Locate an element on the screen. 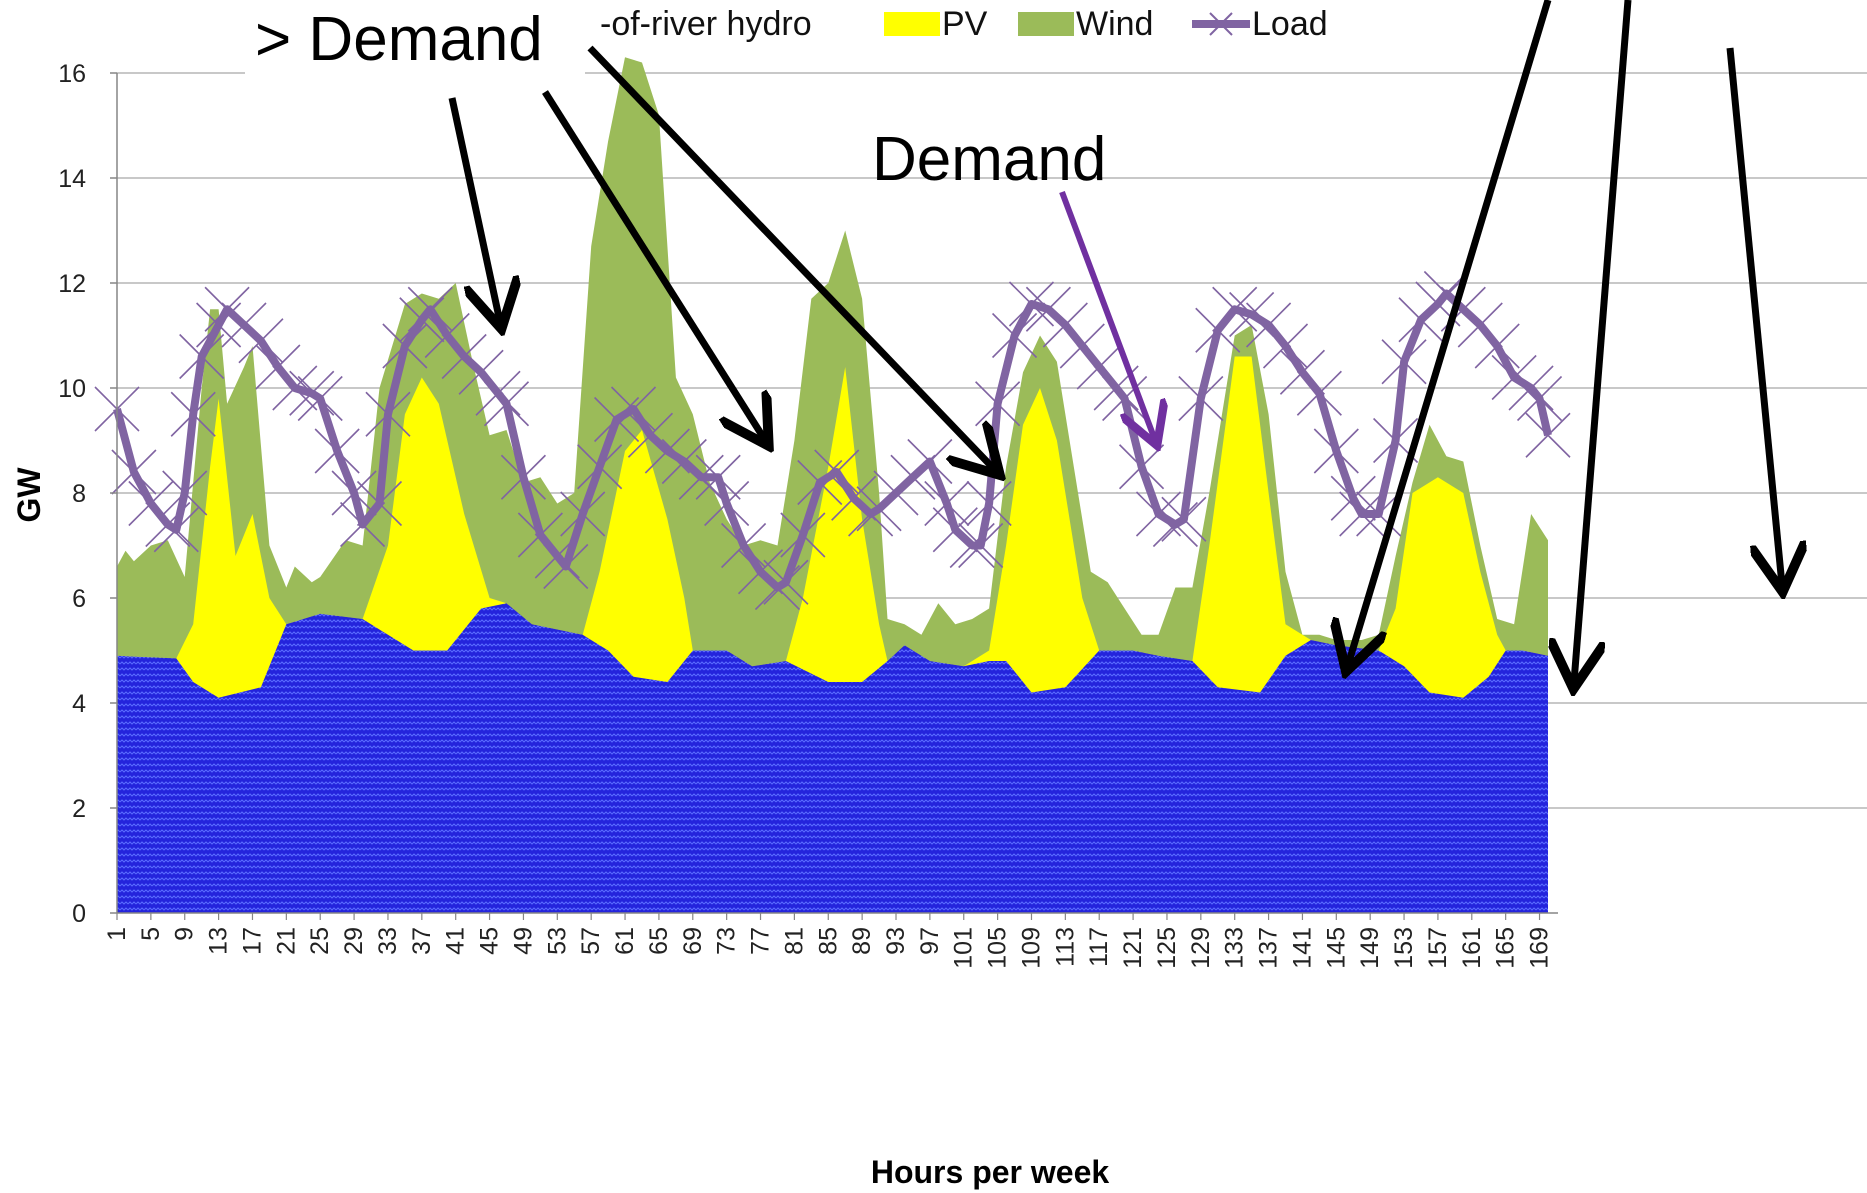 This screenshot has height=1193, width=1867. x-tick-label: 13 is located at coordinates (219, 941).